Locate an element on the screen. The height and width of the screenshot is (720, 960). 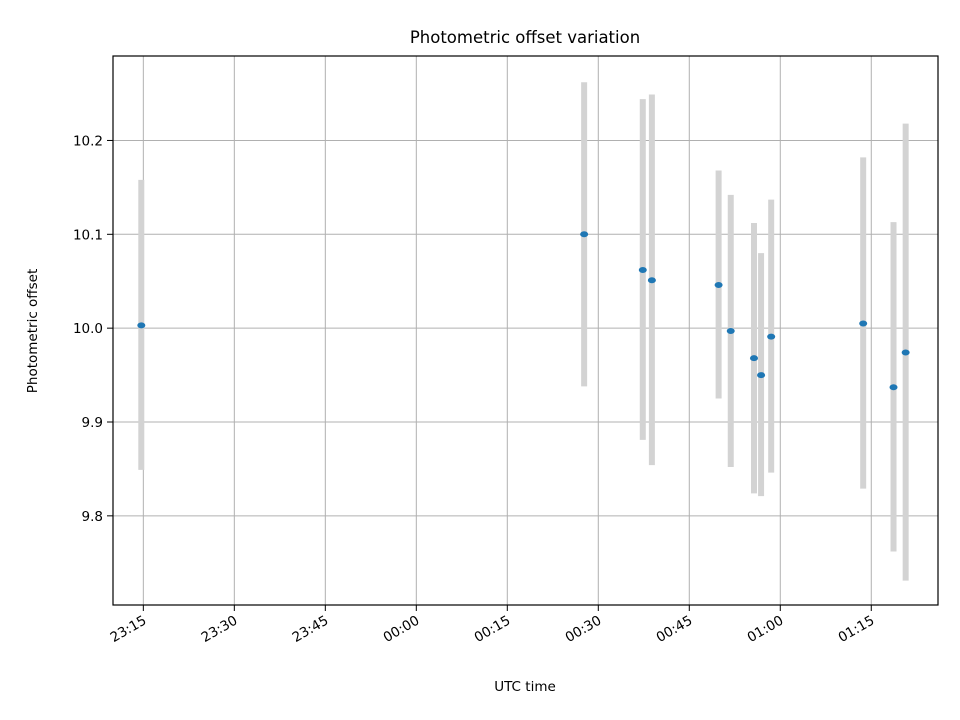
y-axis-ticks: 9.8 9.9 10.0 10.1 10.2 is located at coordinates (93, 329).